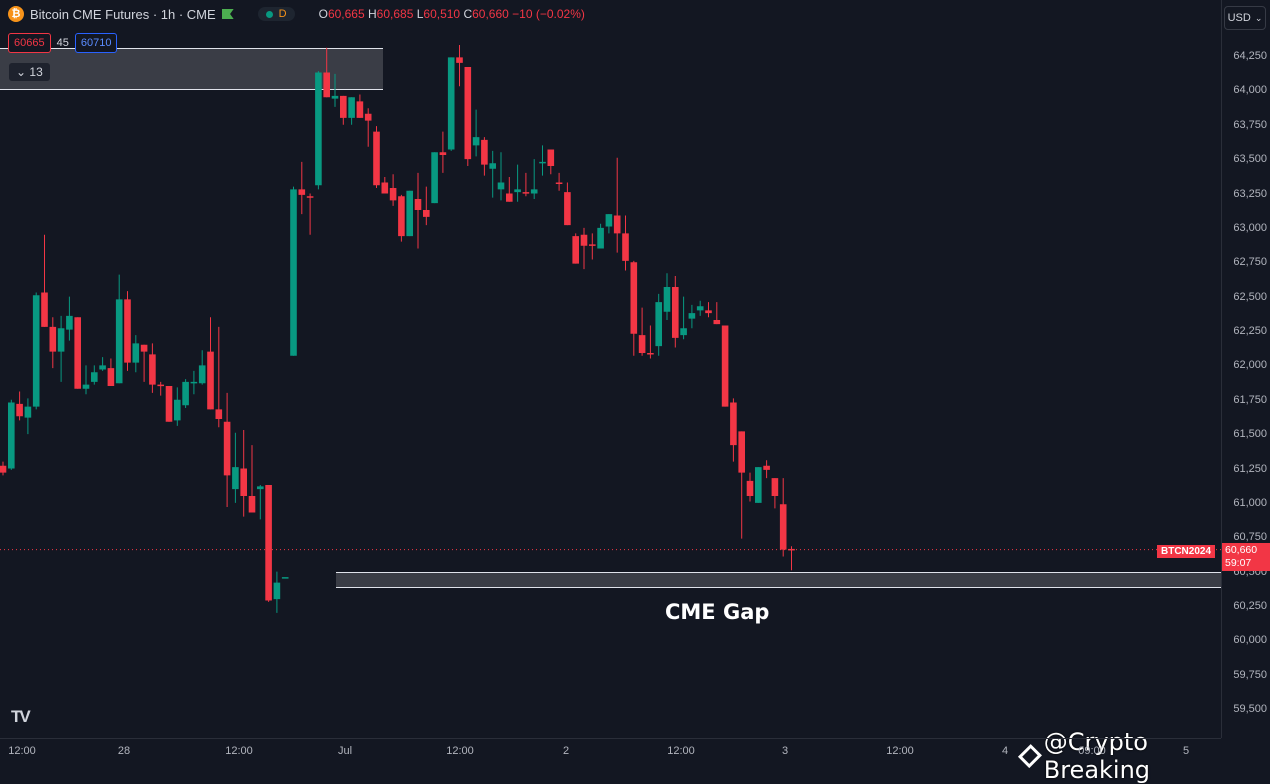  Describe the element at coordinates (1250, 227) in the screenshot. I see `price-tick: 63,000` at that location.